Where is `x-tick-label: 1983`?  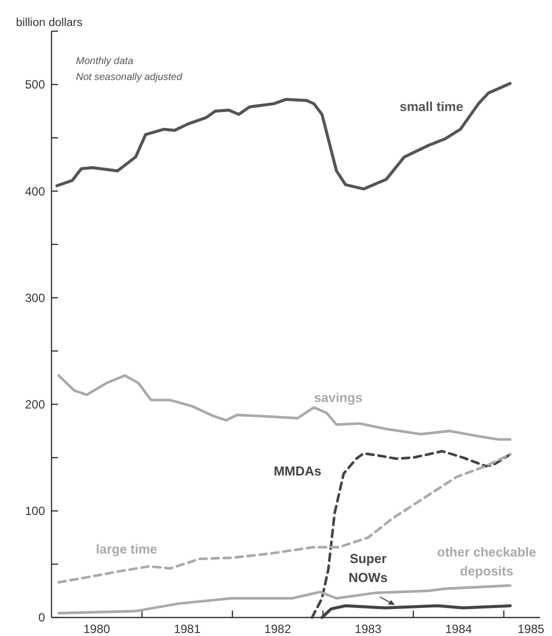
x-tick-label: 1983 is located at coordinates (368, 629).